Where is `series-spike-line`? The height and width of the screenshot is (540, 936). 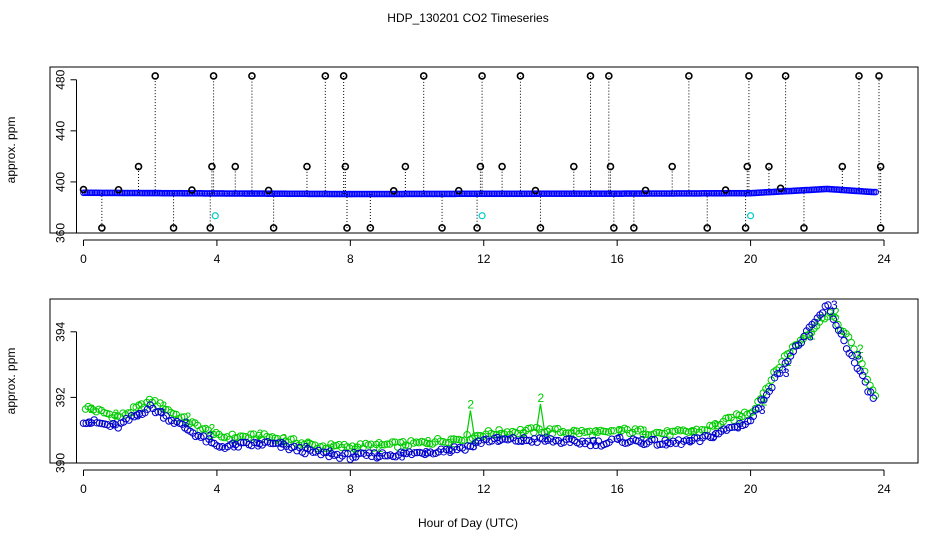
series-spike-line is located at coordinates (470, 423).